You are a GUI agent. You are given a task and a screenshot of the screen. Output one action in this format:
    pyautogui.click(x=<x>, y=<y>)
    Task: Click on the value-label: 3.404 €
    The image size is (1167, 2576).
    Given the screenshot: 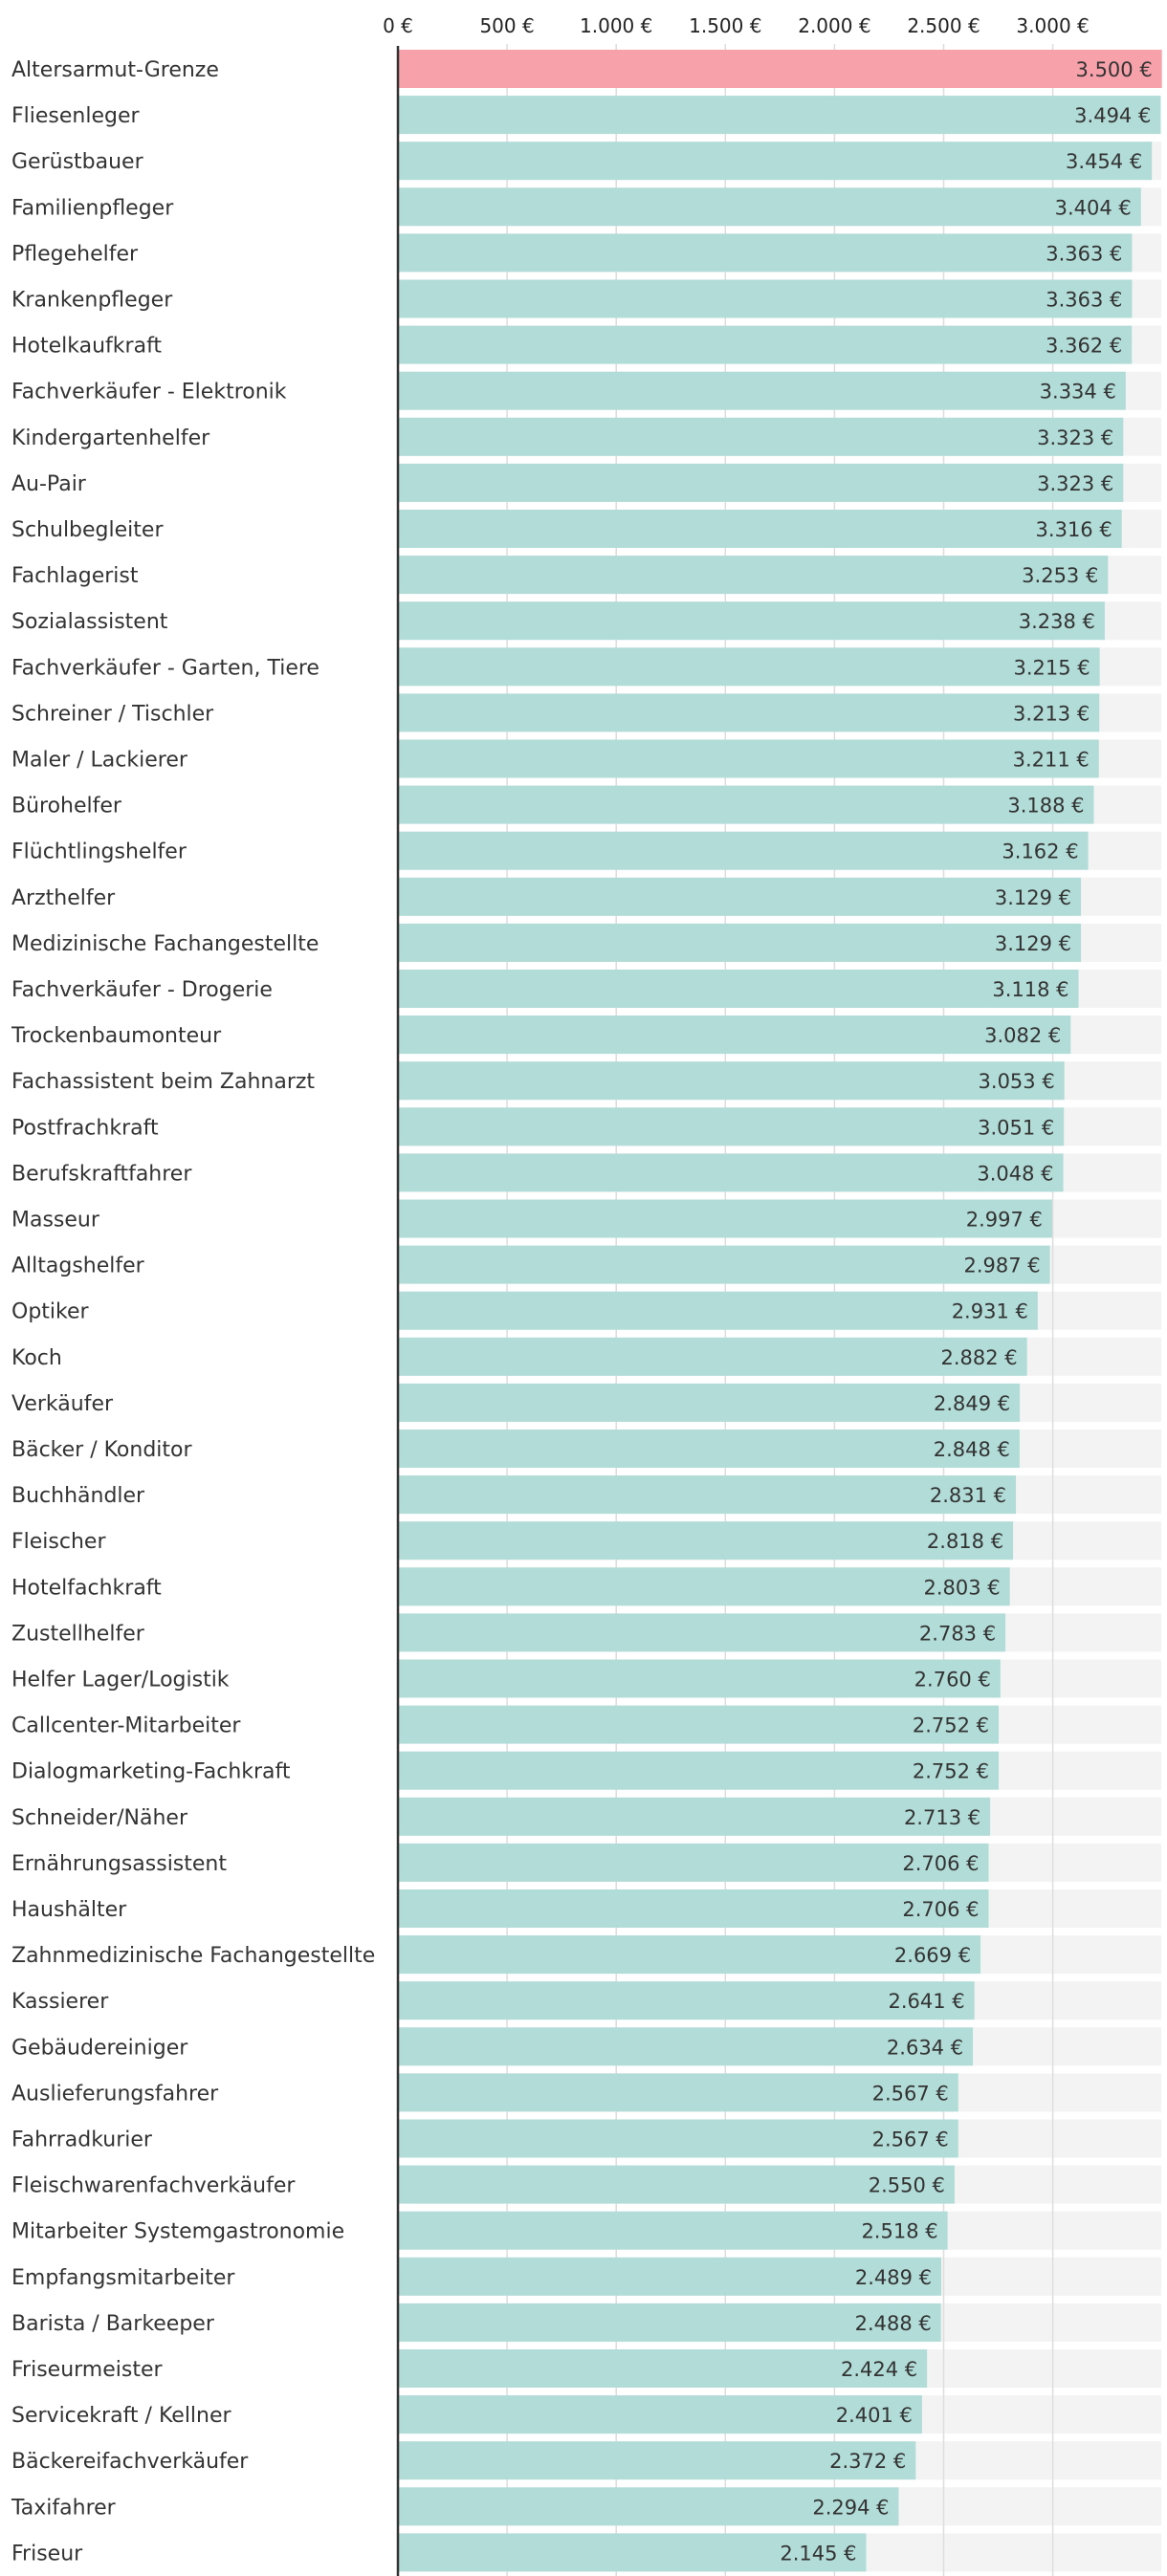 What is the action you would take?
    pyautogui.click(x=1093, y=207)
    